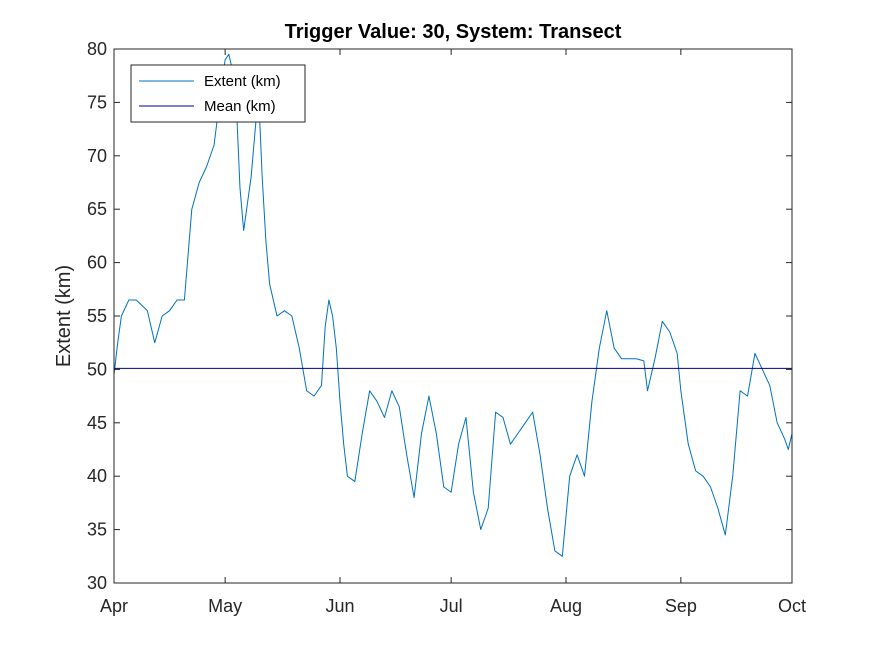  I want to click on y-tick-label: 30, so click(97, 583).